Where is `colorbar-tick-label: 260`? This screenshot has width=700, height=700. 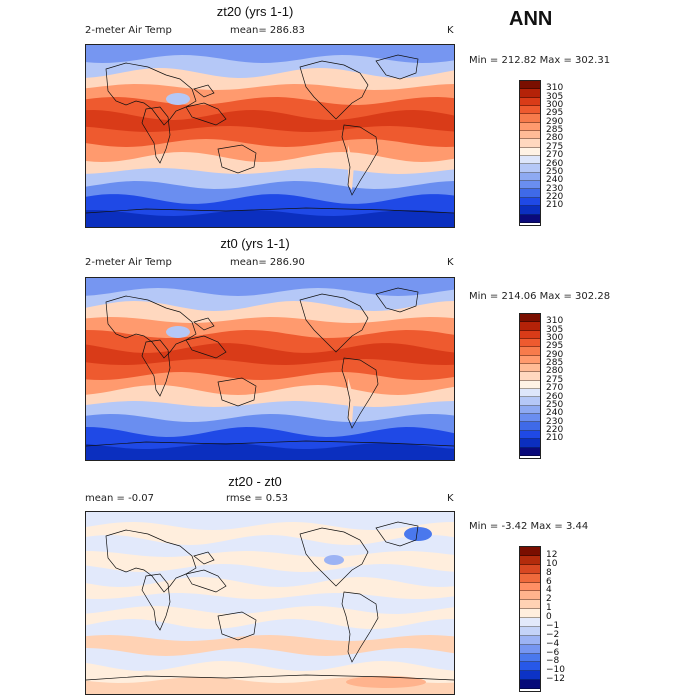
colorbar-tick-label: 260 is located at coordinates (555, 396).